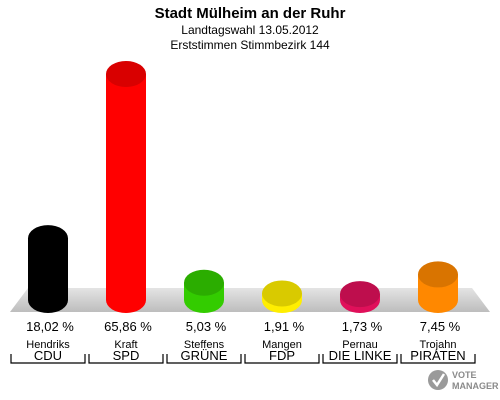  What do you see at coordinates (282, 355) in the screenshot?
I see `tick-label: FDP` at bounding box center [282, 355].